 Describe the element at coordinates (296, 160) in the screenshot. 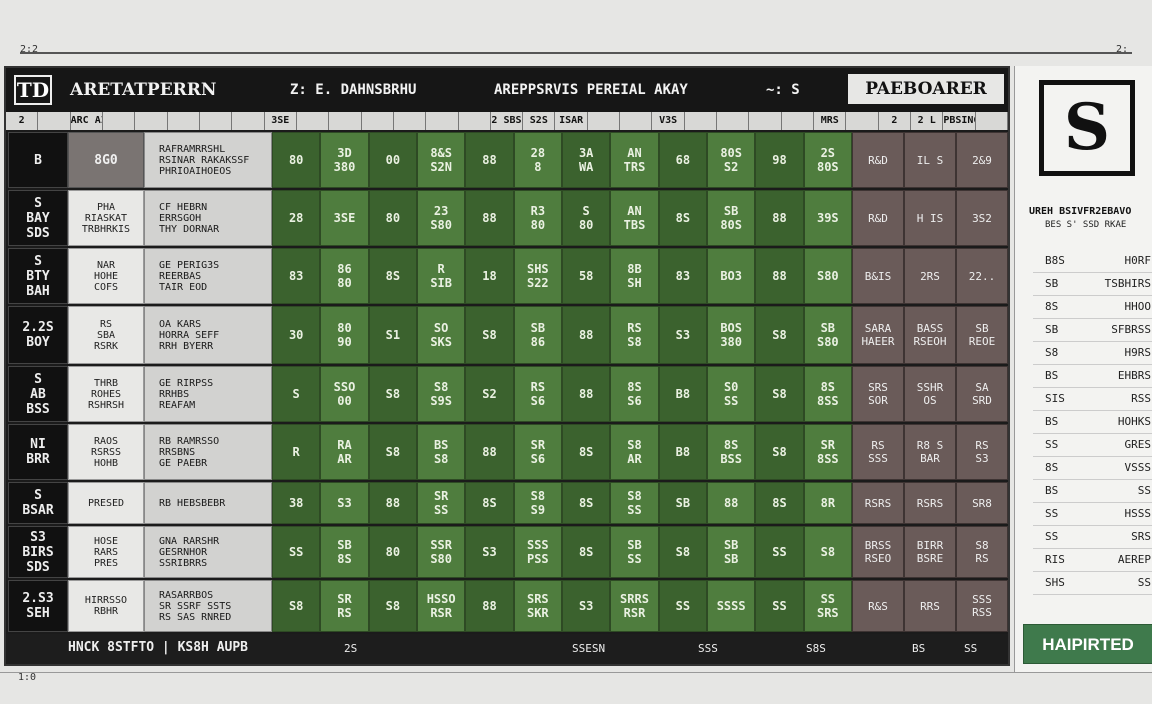

I see `stat-cell: 80` at that location.